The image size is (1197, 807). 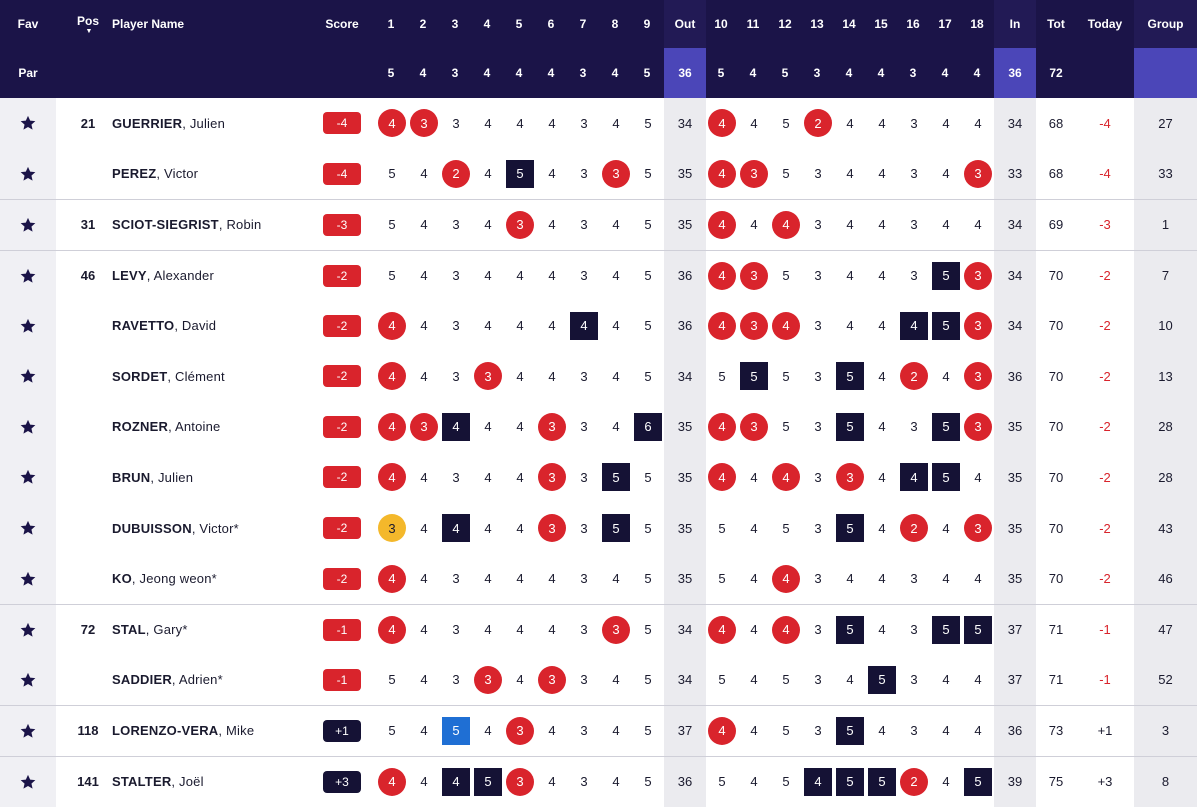 What do you see at coordinates (217, 630) in the screenshot?
I see `player-name: STAL, Gary*` at bounding box center [217, 630].